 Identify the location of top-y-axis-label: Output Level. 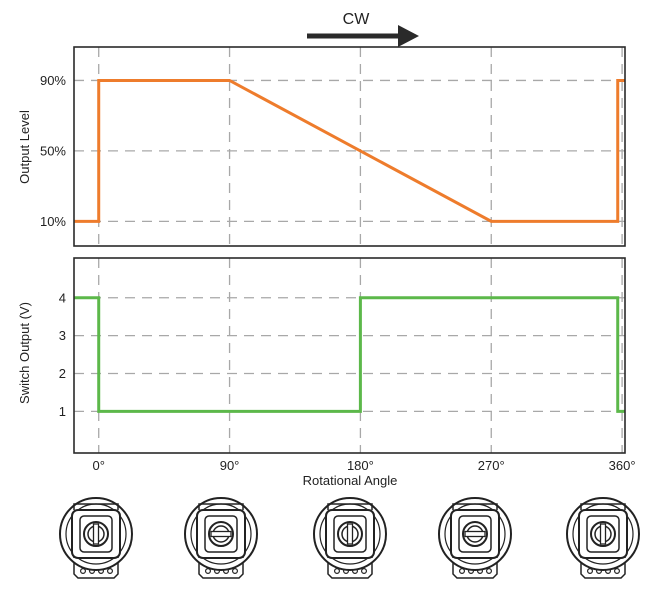
(24, 147).